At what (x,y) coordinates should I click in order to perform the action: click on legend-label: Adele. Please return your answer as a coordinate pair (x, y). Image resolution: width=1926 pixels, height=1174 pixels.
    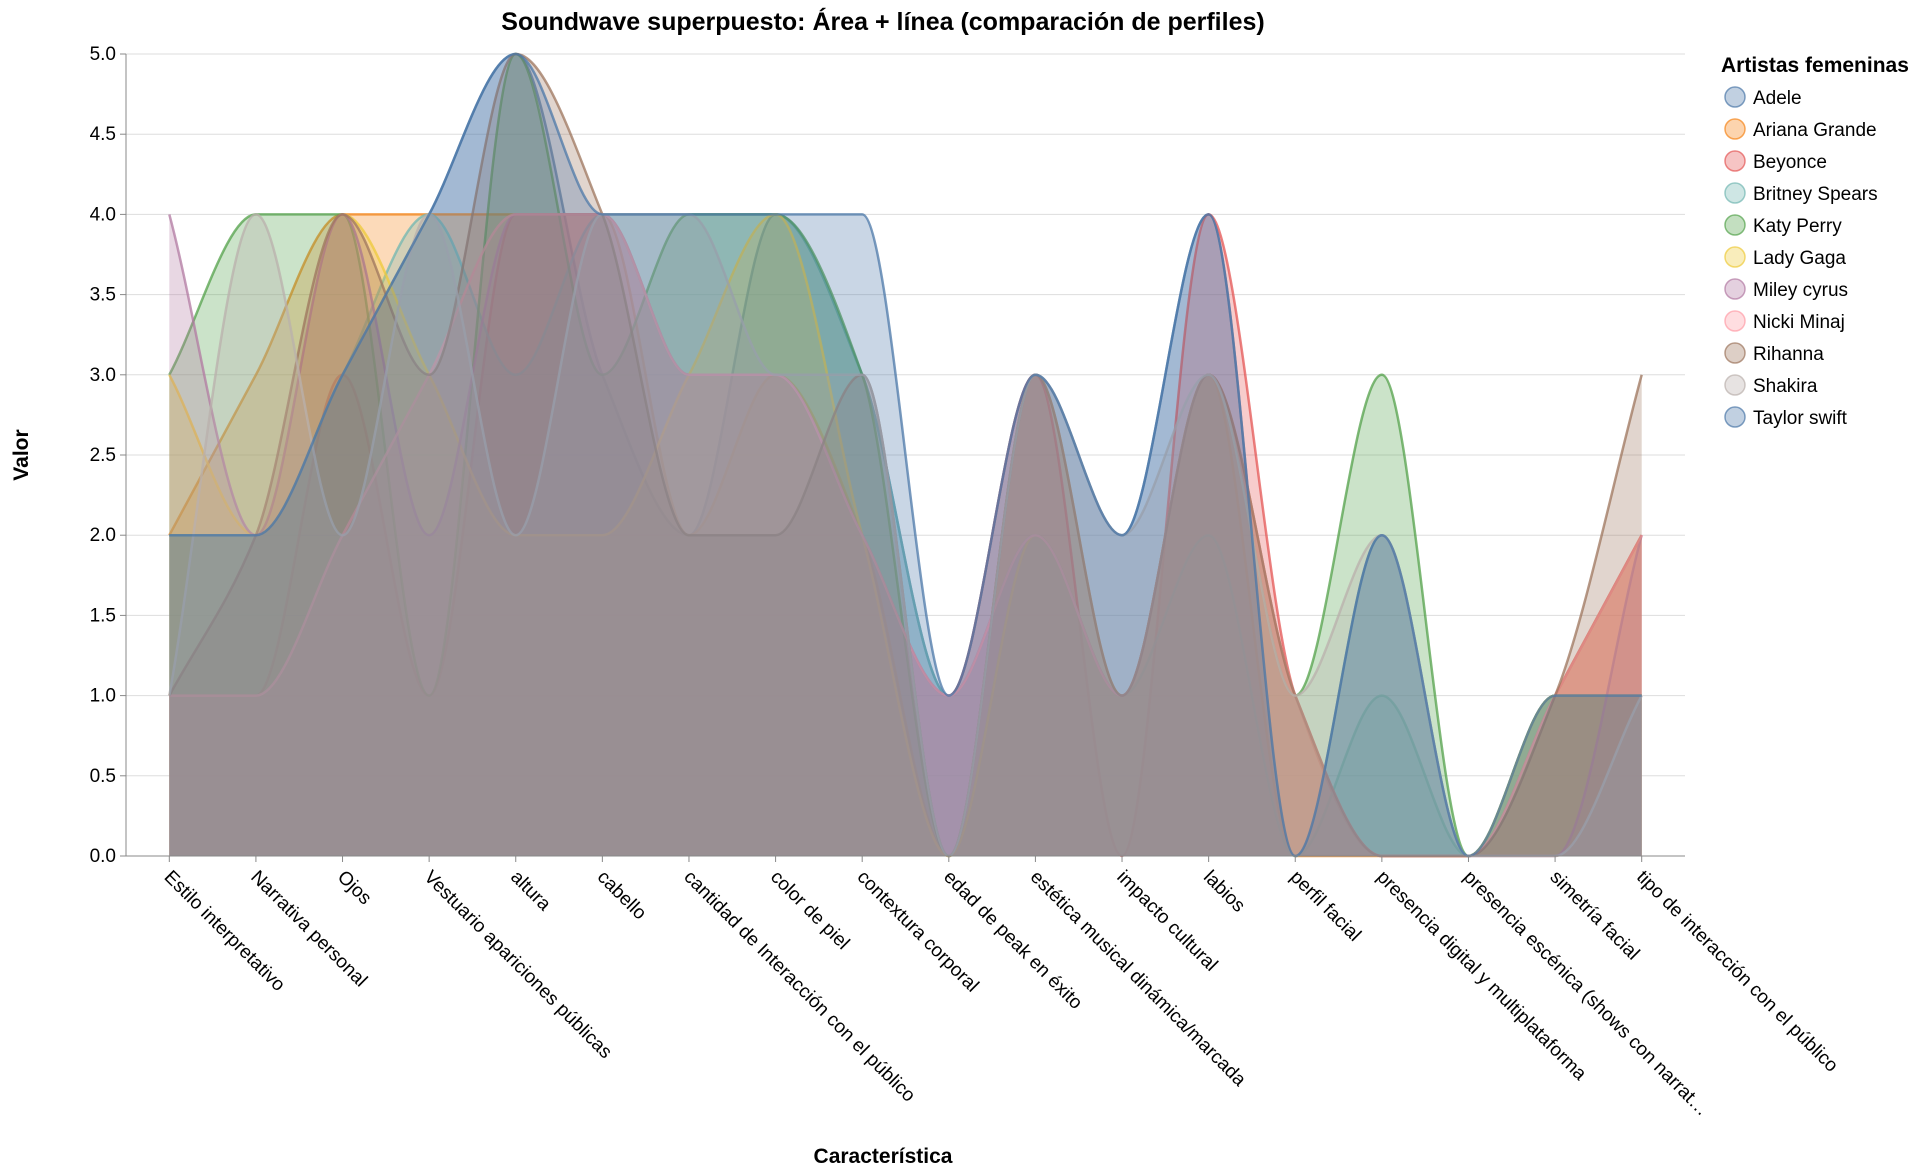
    Looking at the image, I should click on (1777, 98).